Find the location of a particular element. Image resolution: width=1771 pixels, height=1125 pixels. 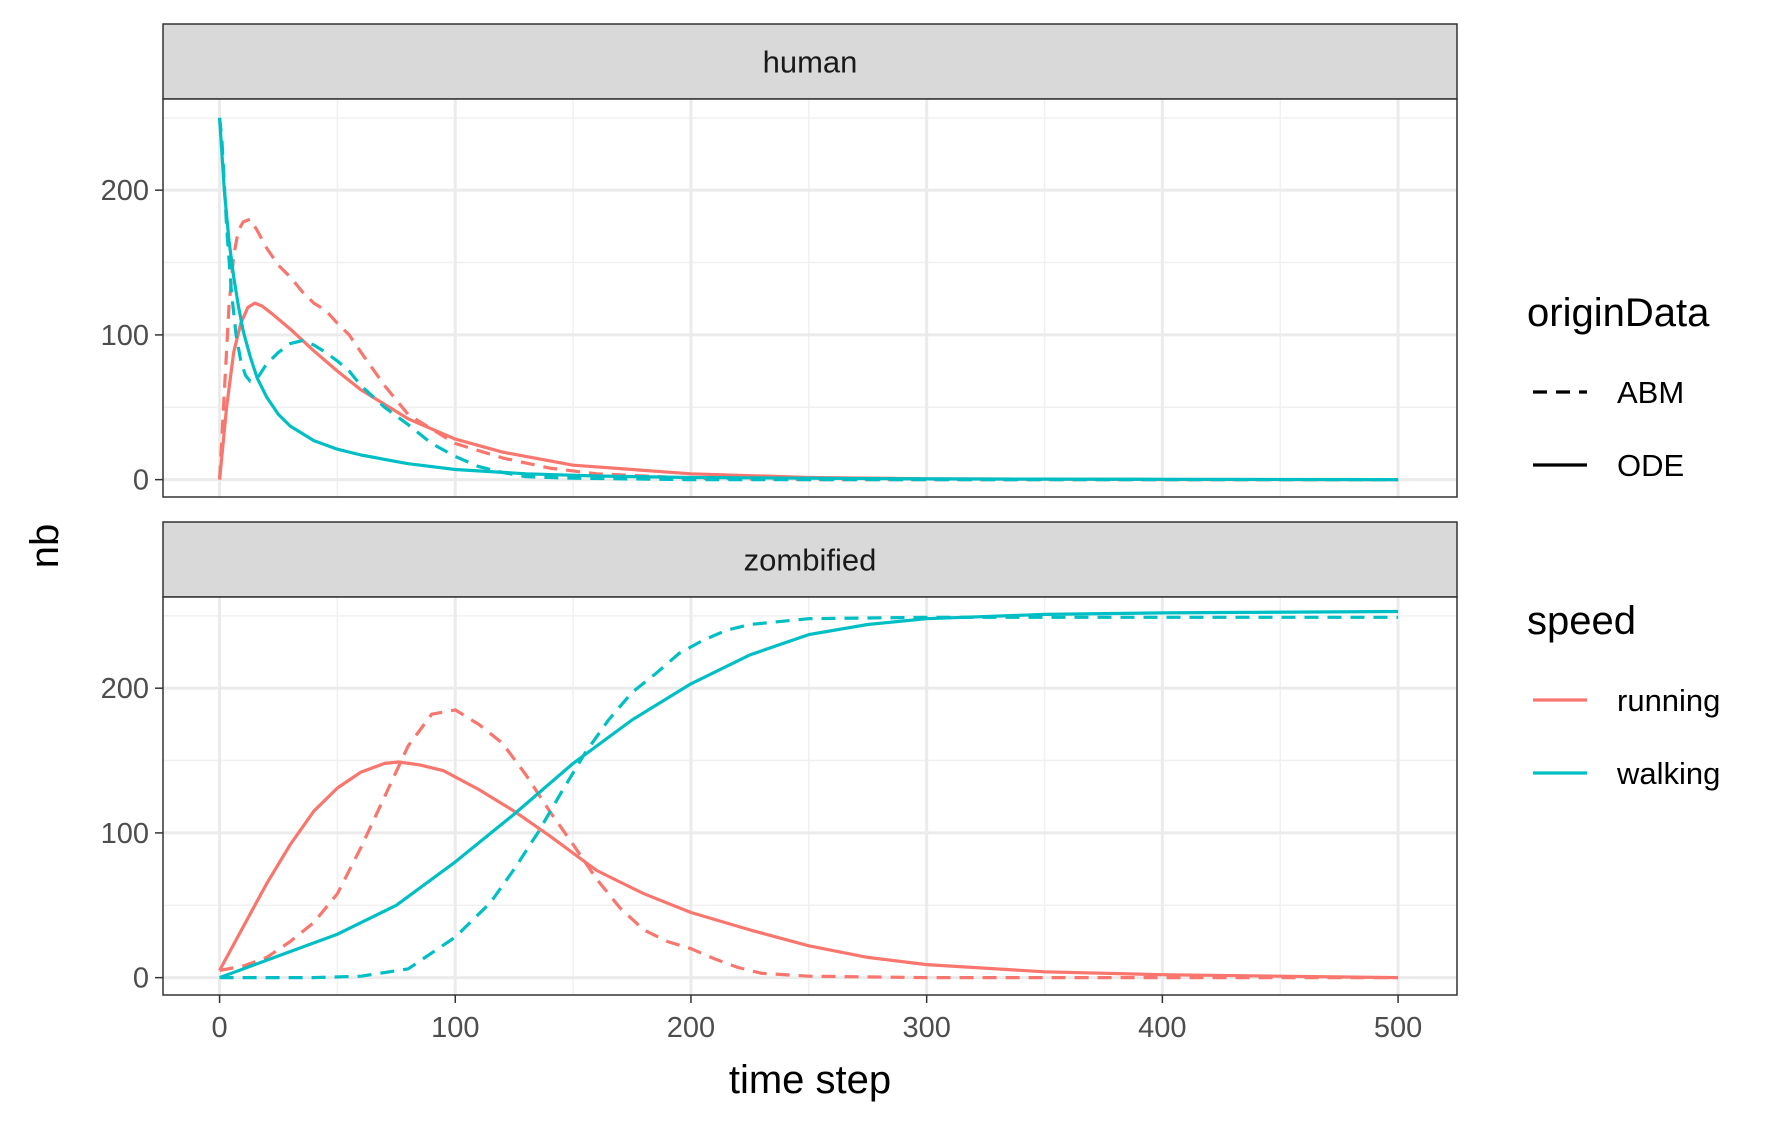

legend-label-running: running is located at coordinates (1668, 700).